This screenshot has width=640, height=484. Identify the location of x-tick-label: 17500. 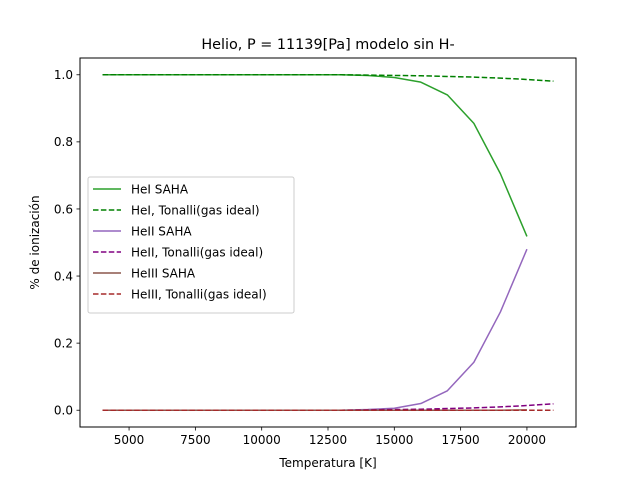
(461, 440).